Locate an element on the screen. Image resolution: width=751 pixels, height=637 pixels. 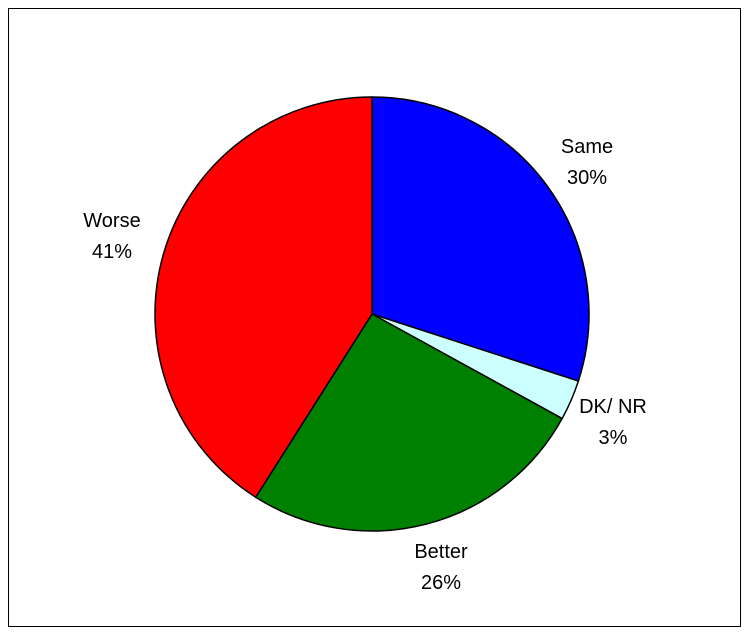
slice-percent-worse: 41% is located at coordinates (112, 252).